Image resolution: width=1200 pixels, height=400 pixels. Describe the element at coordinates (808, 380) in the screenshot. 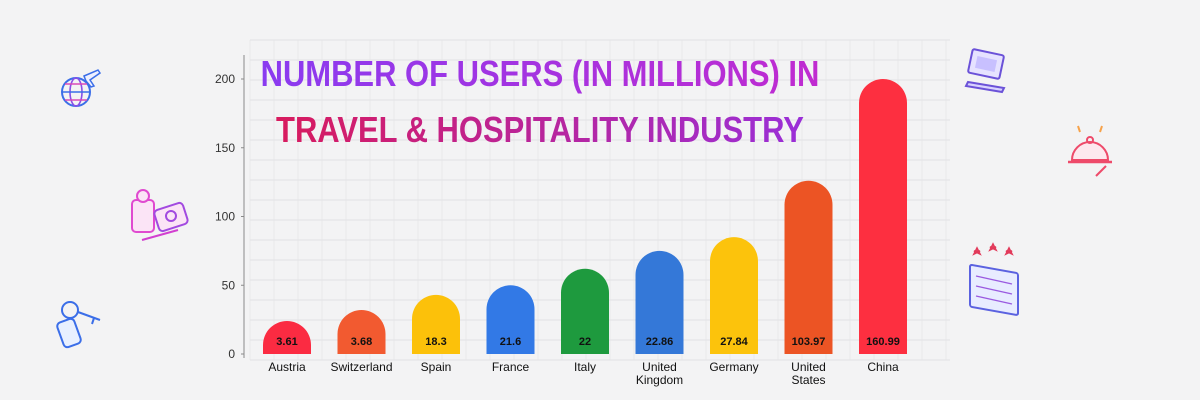

I see `category-label: States` at that location.